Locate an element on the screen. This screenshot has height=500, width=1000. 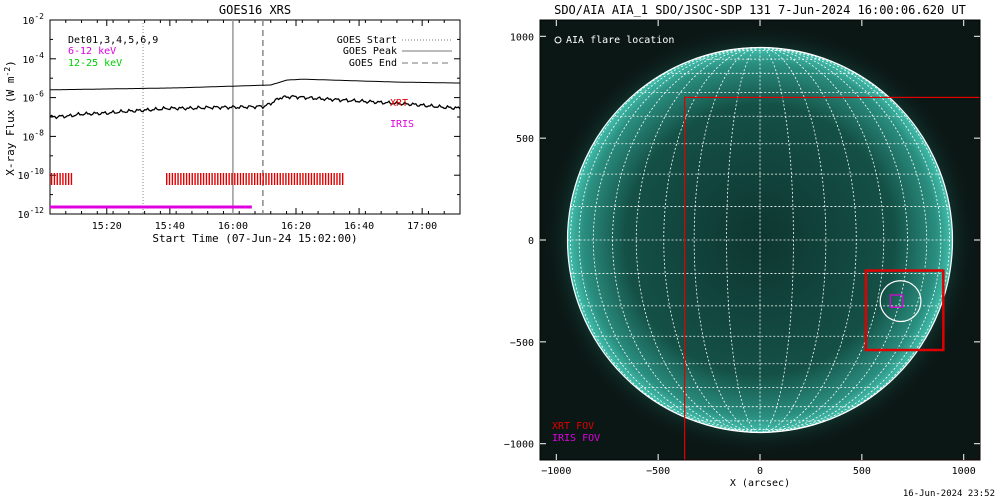
goes-high-band-curve is located at coordinates (255, 107).